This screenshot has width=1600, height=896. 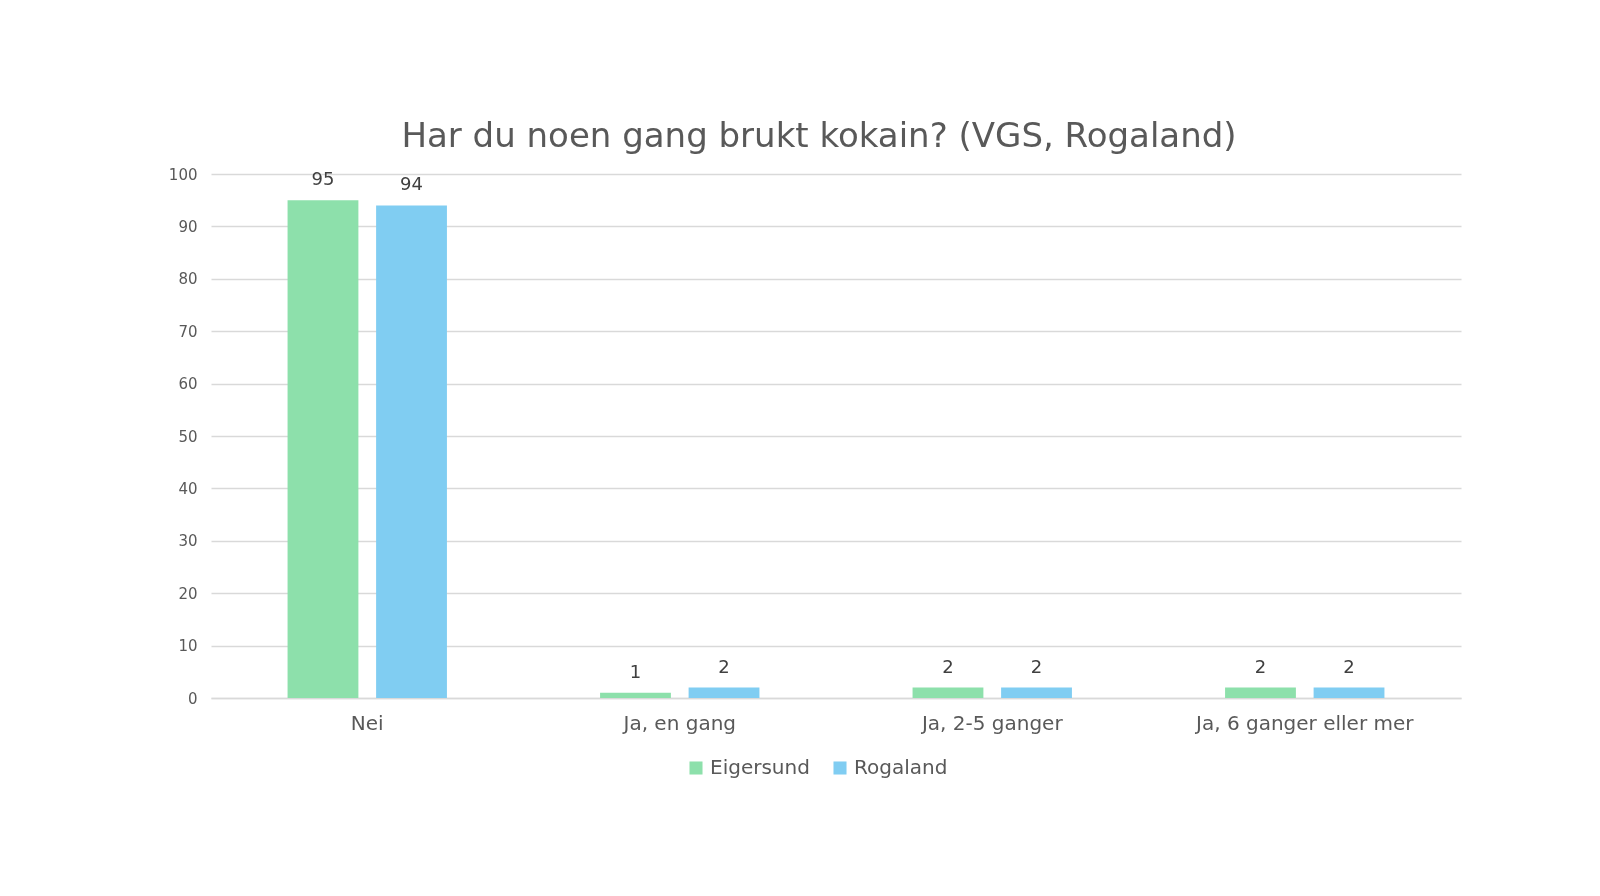 What do you see at coordinates (188, 279) in the screenshot?
I see `y-tick-label: 80` at bounding box center [188, 279].